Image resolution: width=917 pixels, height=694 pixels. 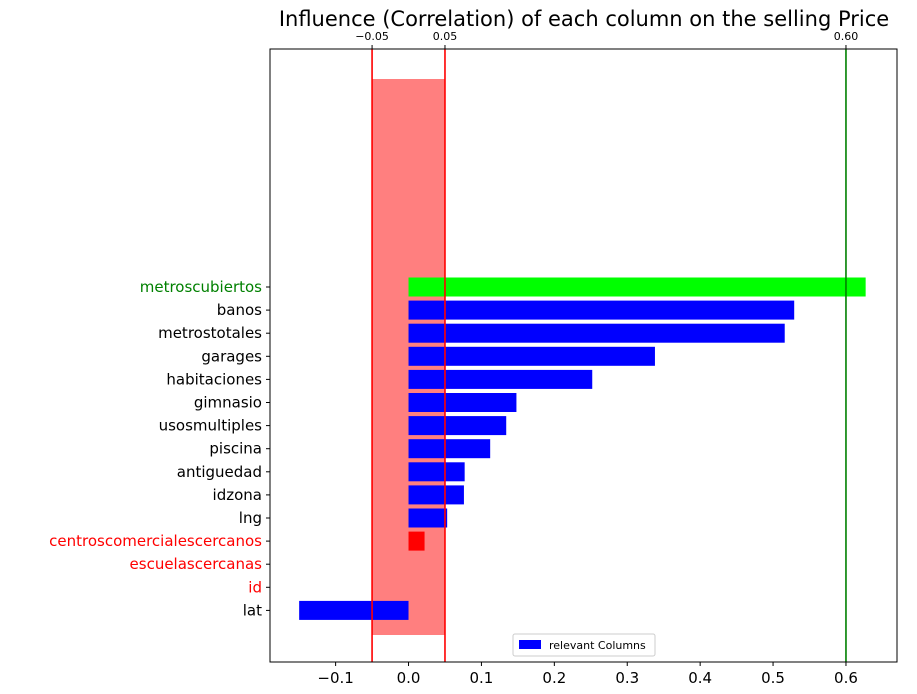 What do you see at coordinates (416, 541) in the screenshot?
I see `bar-centroscomercialescercanos` at bounding box center [416, 541].